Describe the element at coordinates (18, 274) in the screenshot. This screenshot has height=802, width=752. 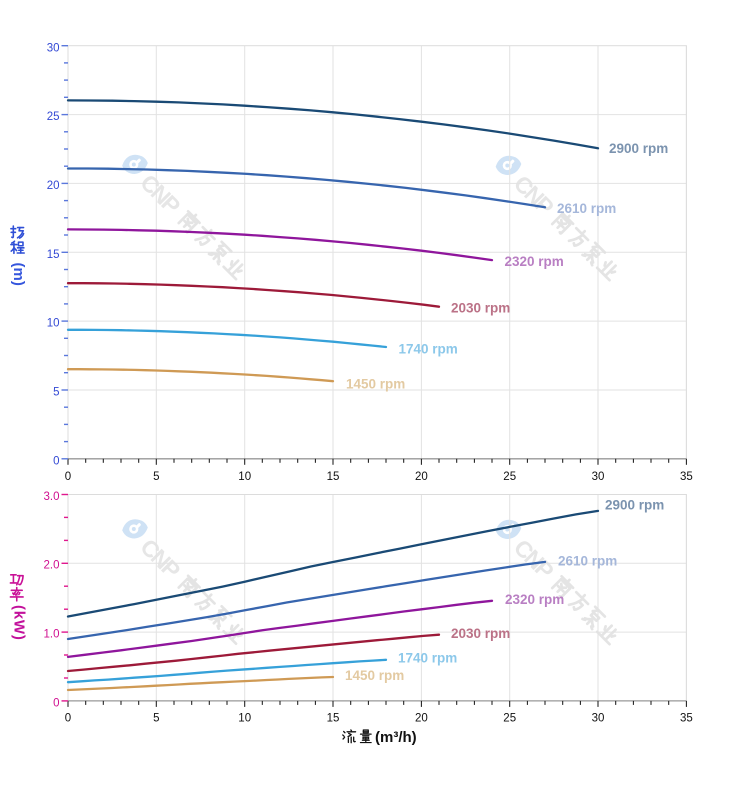
I see `svg-text: (m)` at that location.